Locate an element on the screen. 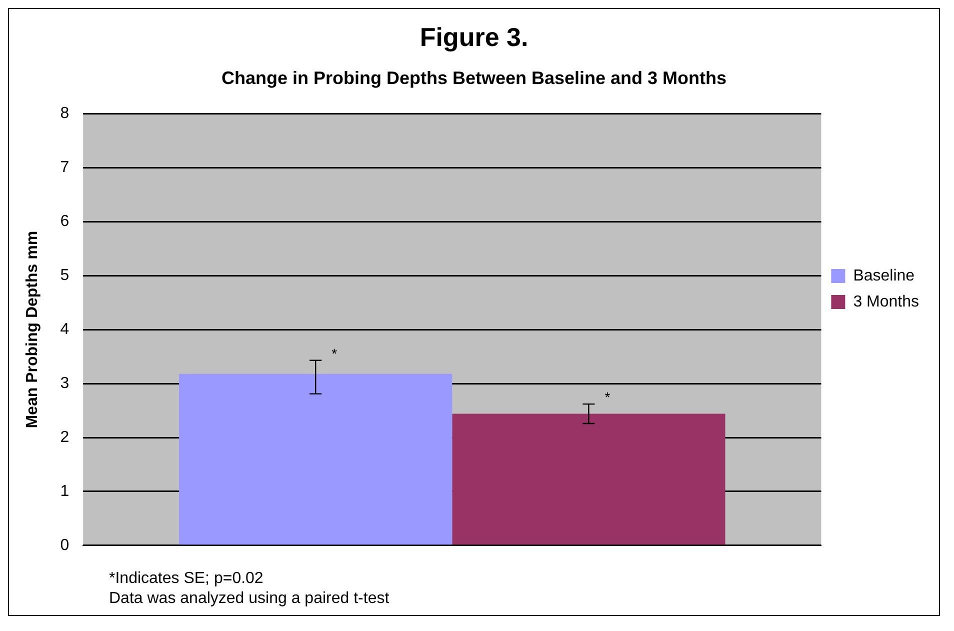 This screenshot has width=954, height=631. y-tick-label: 2 is located at coordinates (65, 437).